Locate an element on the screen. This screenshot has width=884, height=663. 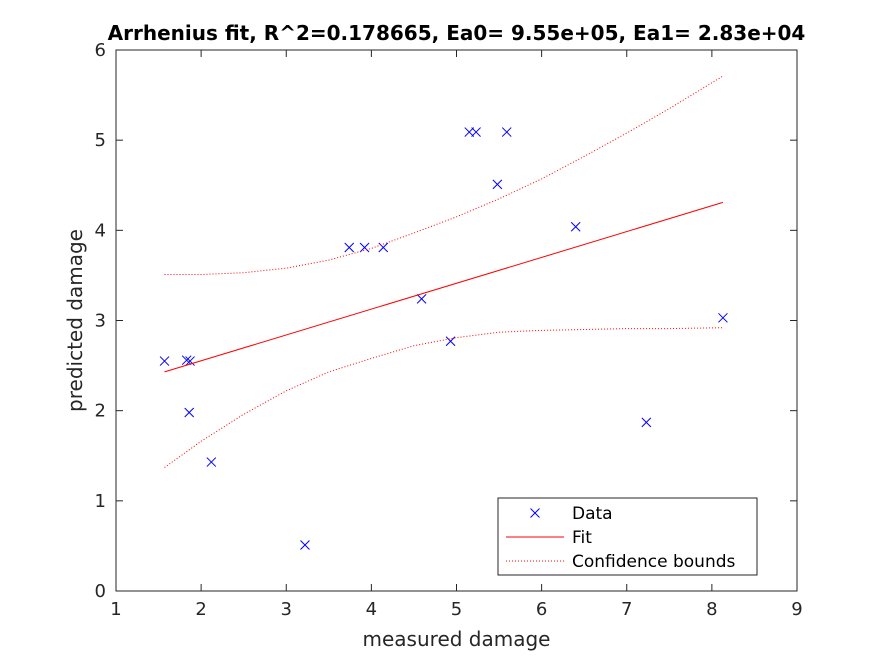
y-tick-label: 1 is located at coordinates (100, 501).